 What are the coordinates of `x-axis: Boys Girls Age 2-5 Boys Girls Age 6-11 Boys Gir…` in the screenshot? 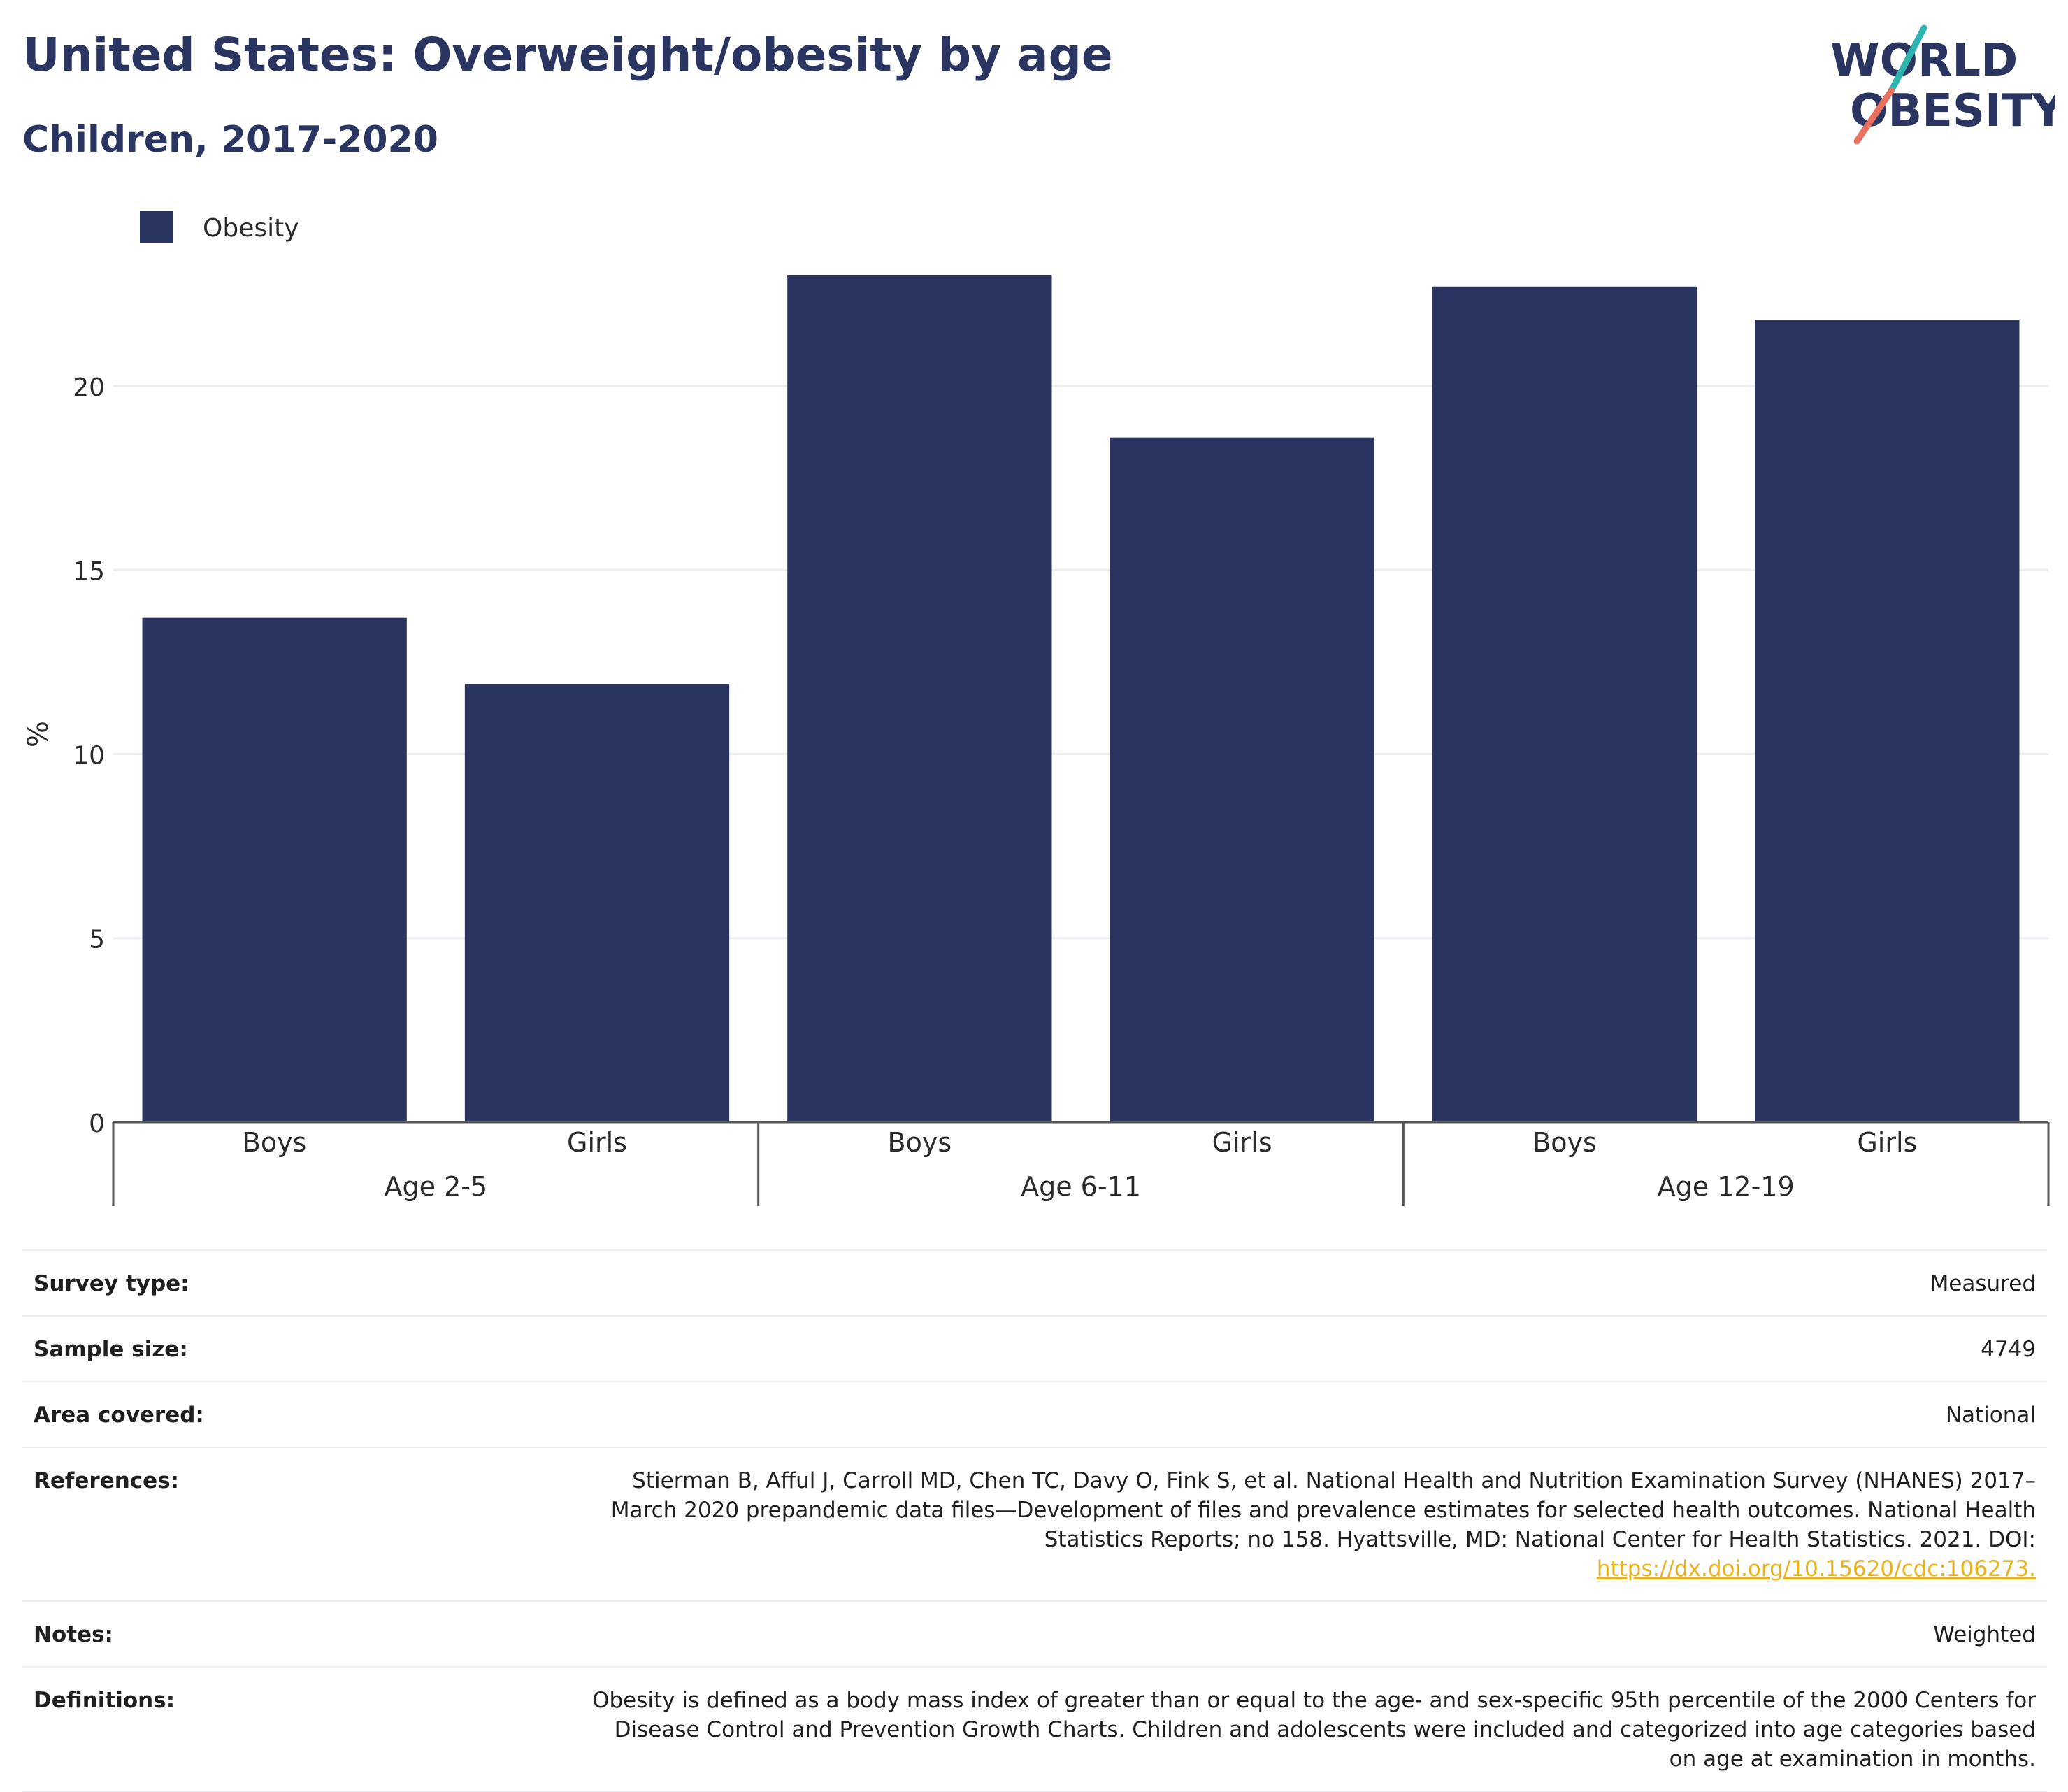 It's located at (1081, 1163).